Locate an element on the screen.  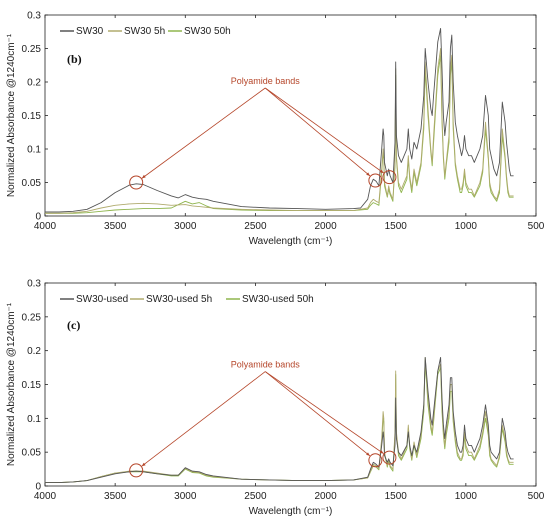
legend-entry: SW30 is located at coordinates (90, 31).